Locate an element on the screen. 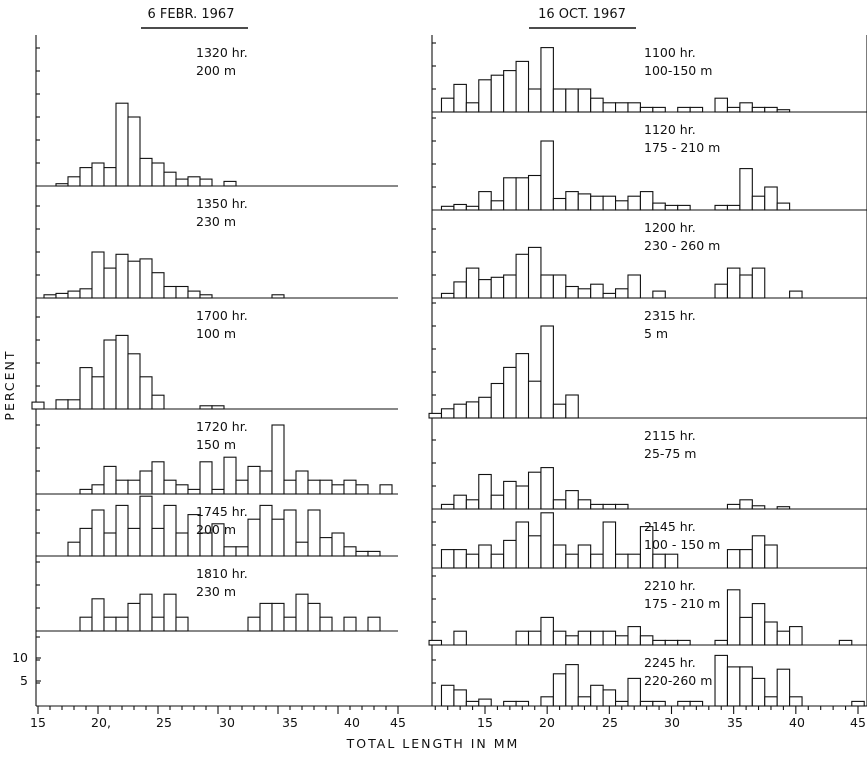  right-5-histogram: 2115 hr. 25-75 m is located at coordinates (649, 469).